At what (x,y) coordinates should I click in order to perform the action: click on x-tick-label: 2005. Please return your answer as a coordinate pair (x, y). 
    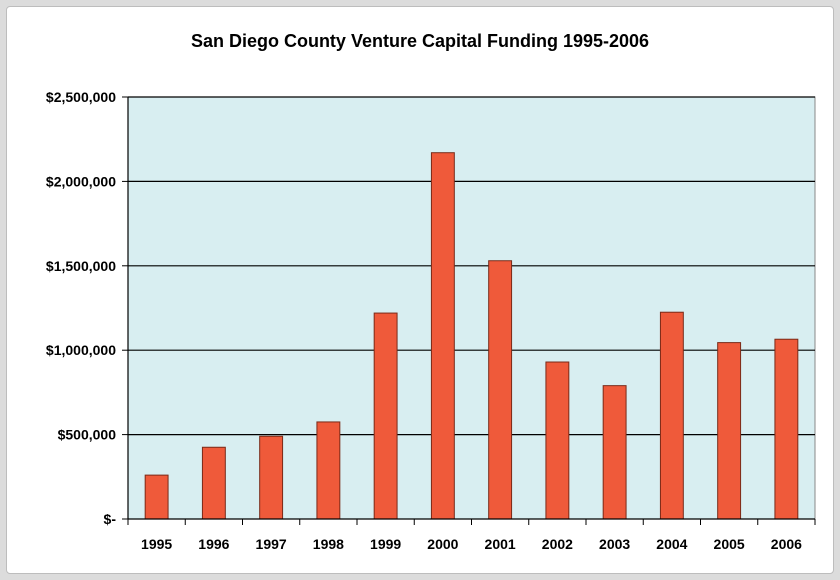
    Looking at the image, I should click on (729, 544).